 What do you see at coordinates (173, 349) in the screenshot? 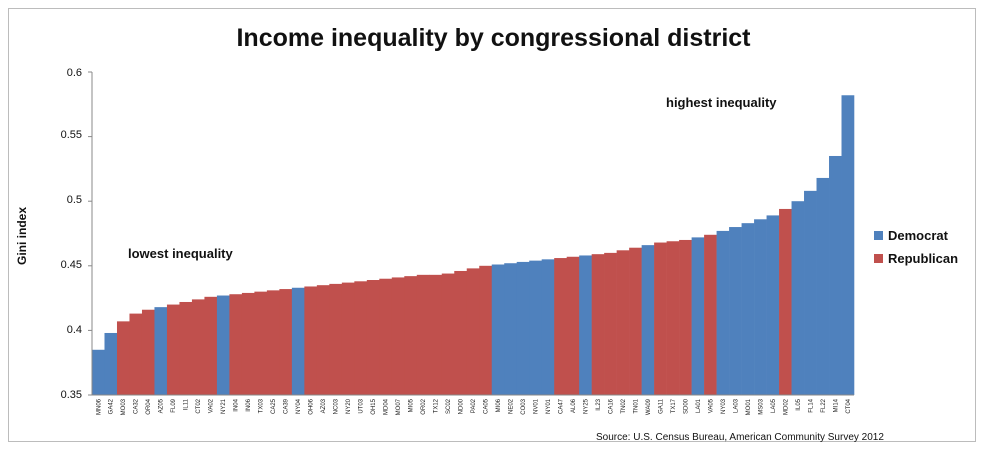
I see `bar-FL09` at bounding box center [173, 349].